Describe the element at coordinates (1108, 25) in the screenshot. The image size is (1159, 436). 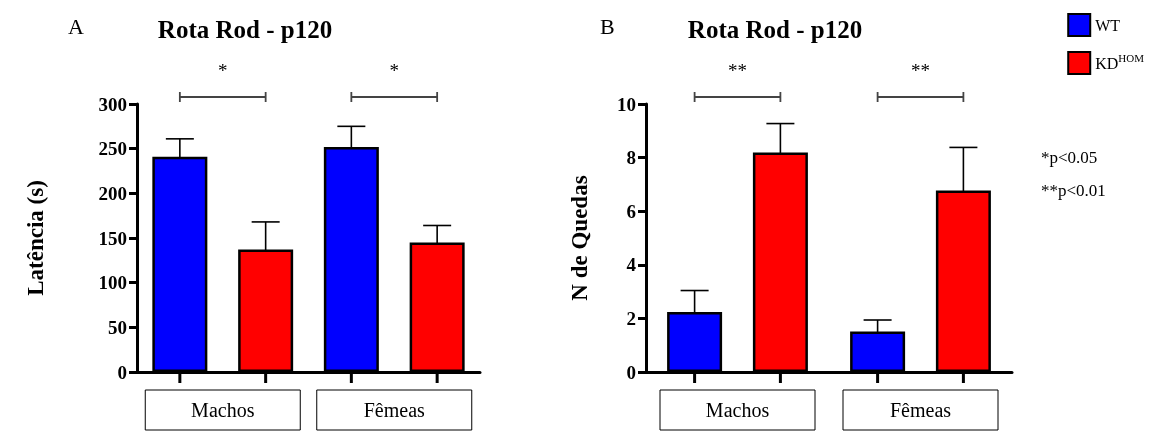
I see `legend-label: WT` at that location.